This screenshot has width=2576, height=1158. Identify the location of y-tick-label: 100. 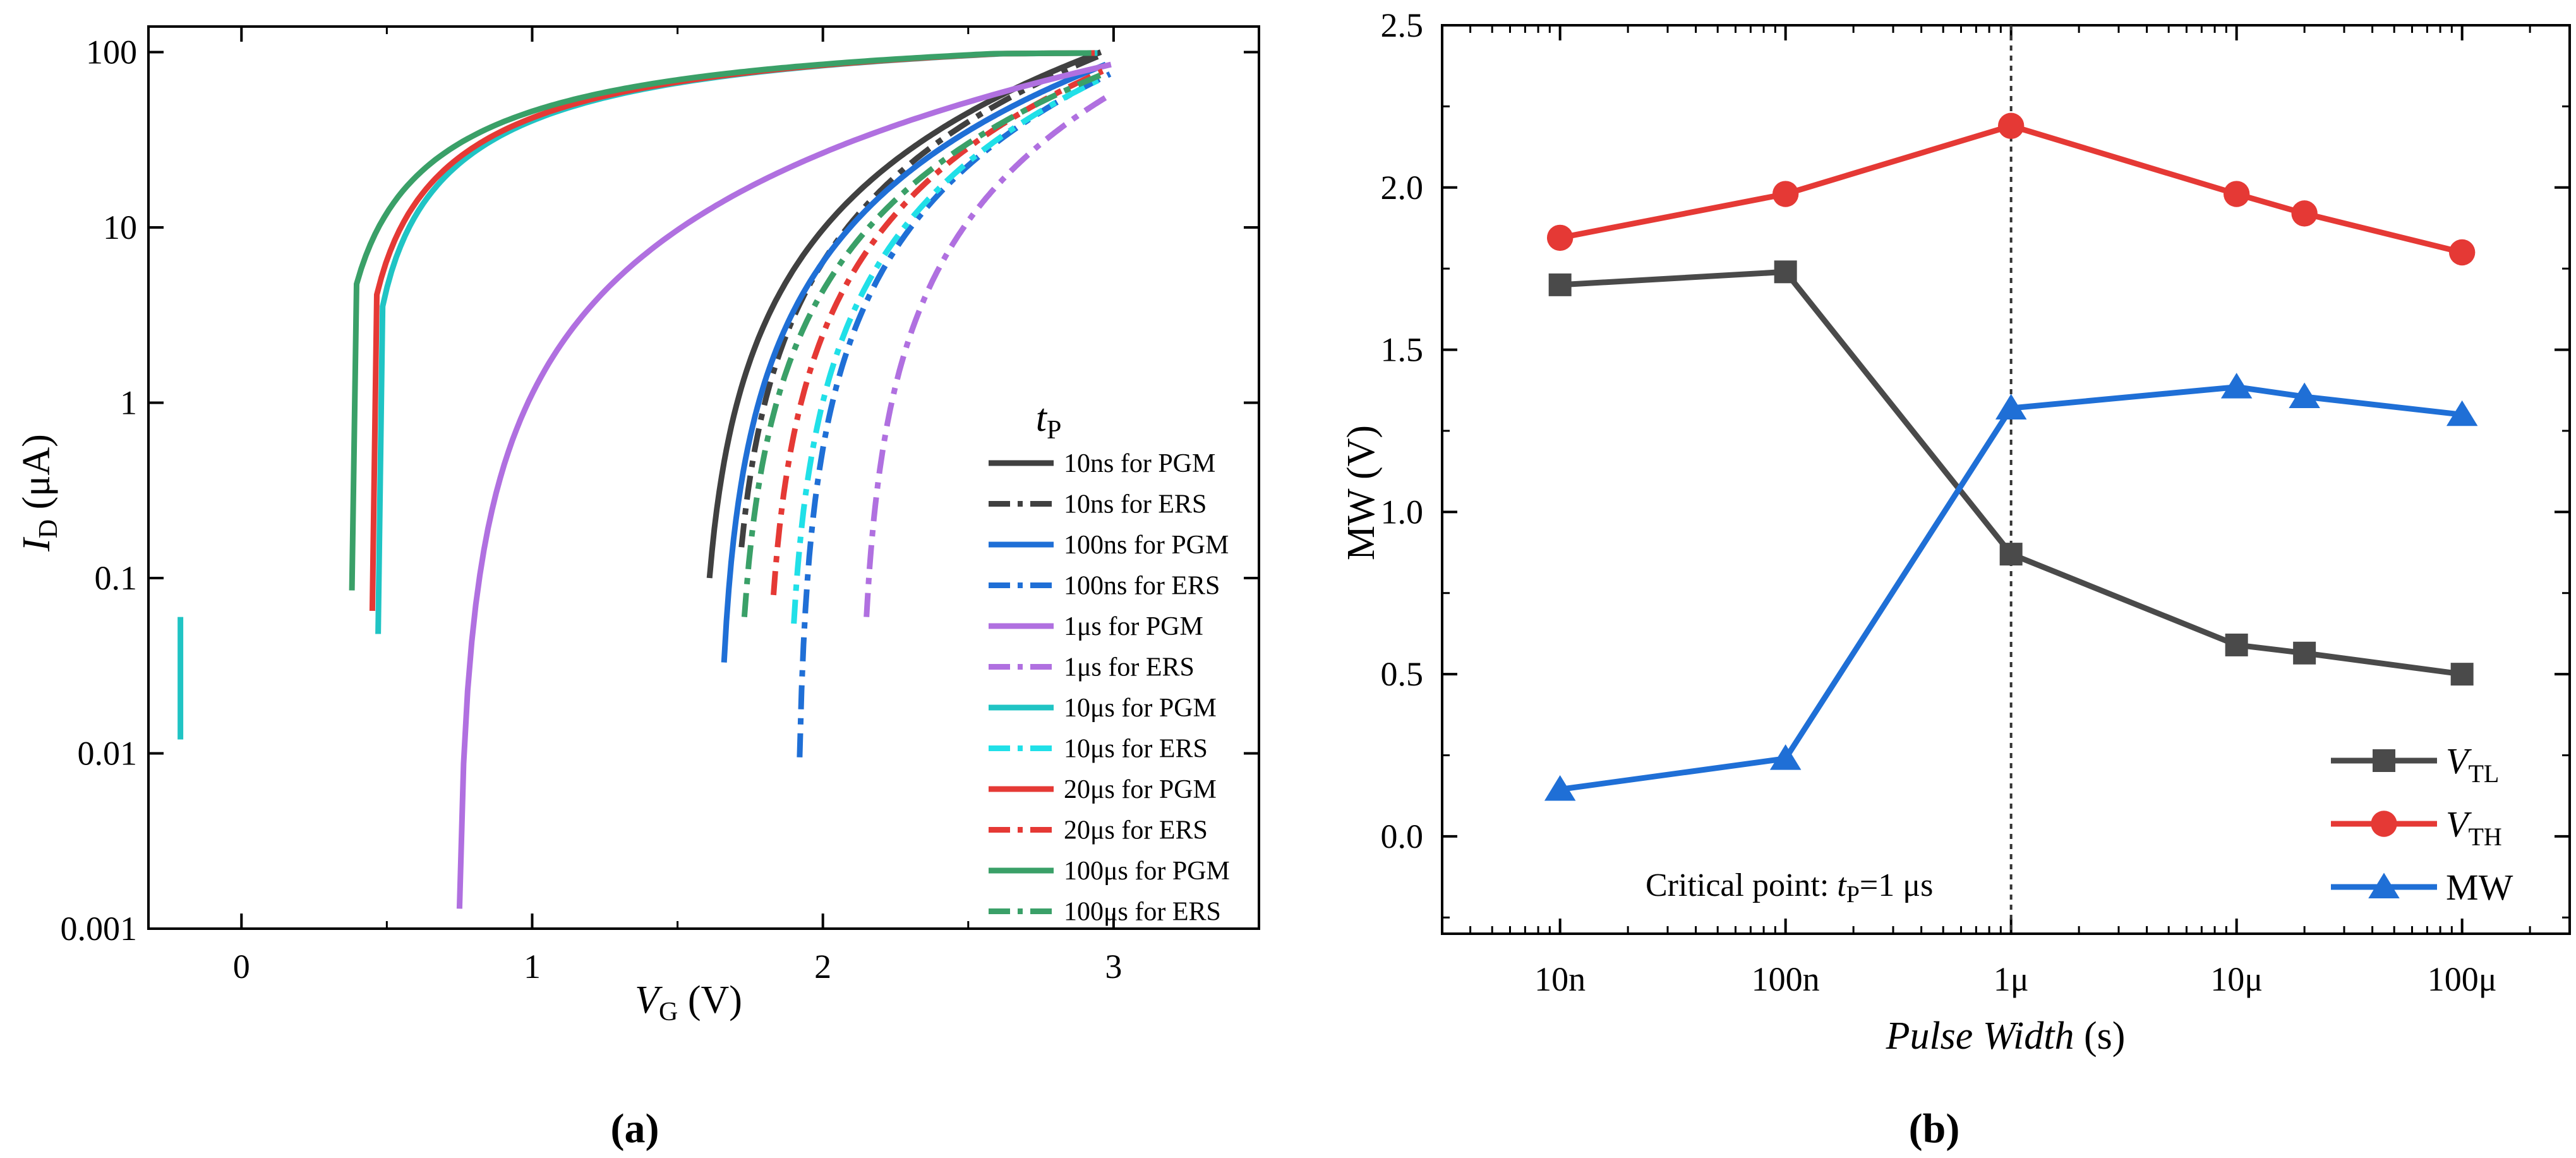
(111, 52).